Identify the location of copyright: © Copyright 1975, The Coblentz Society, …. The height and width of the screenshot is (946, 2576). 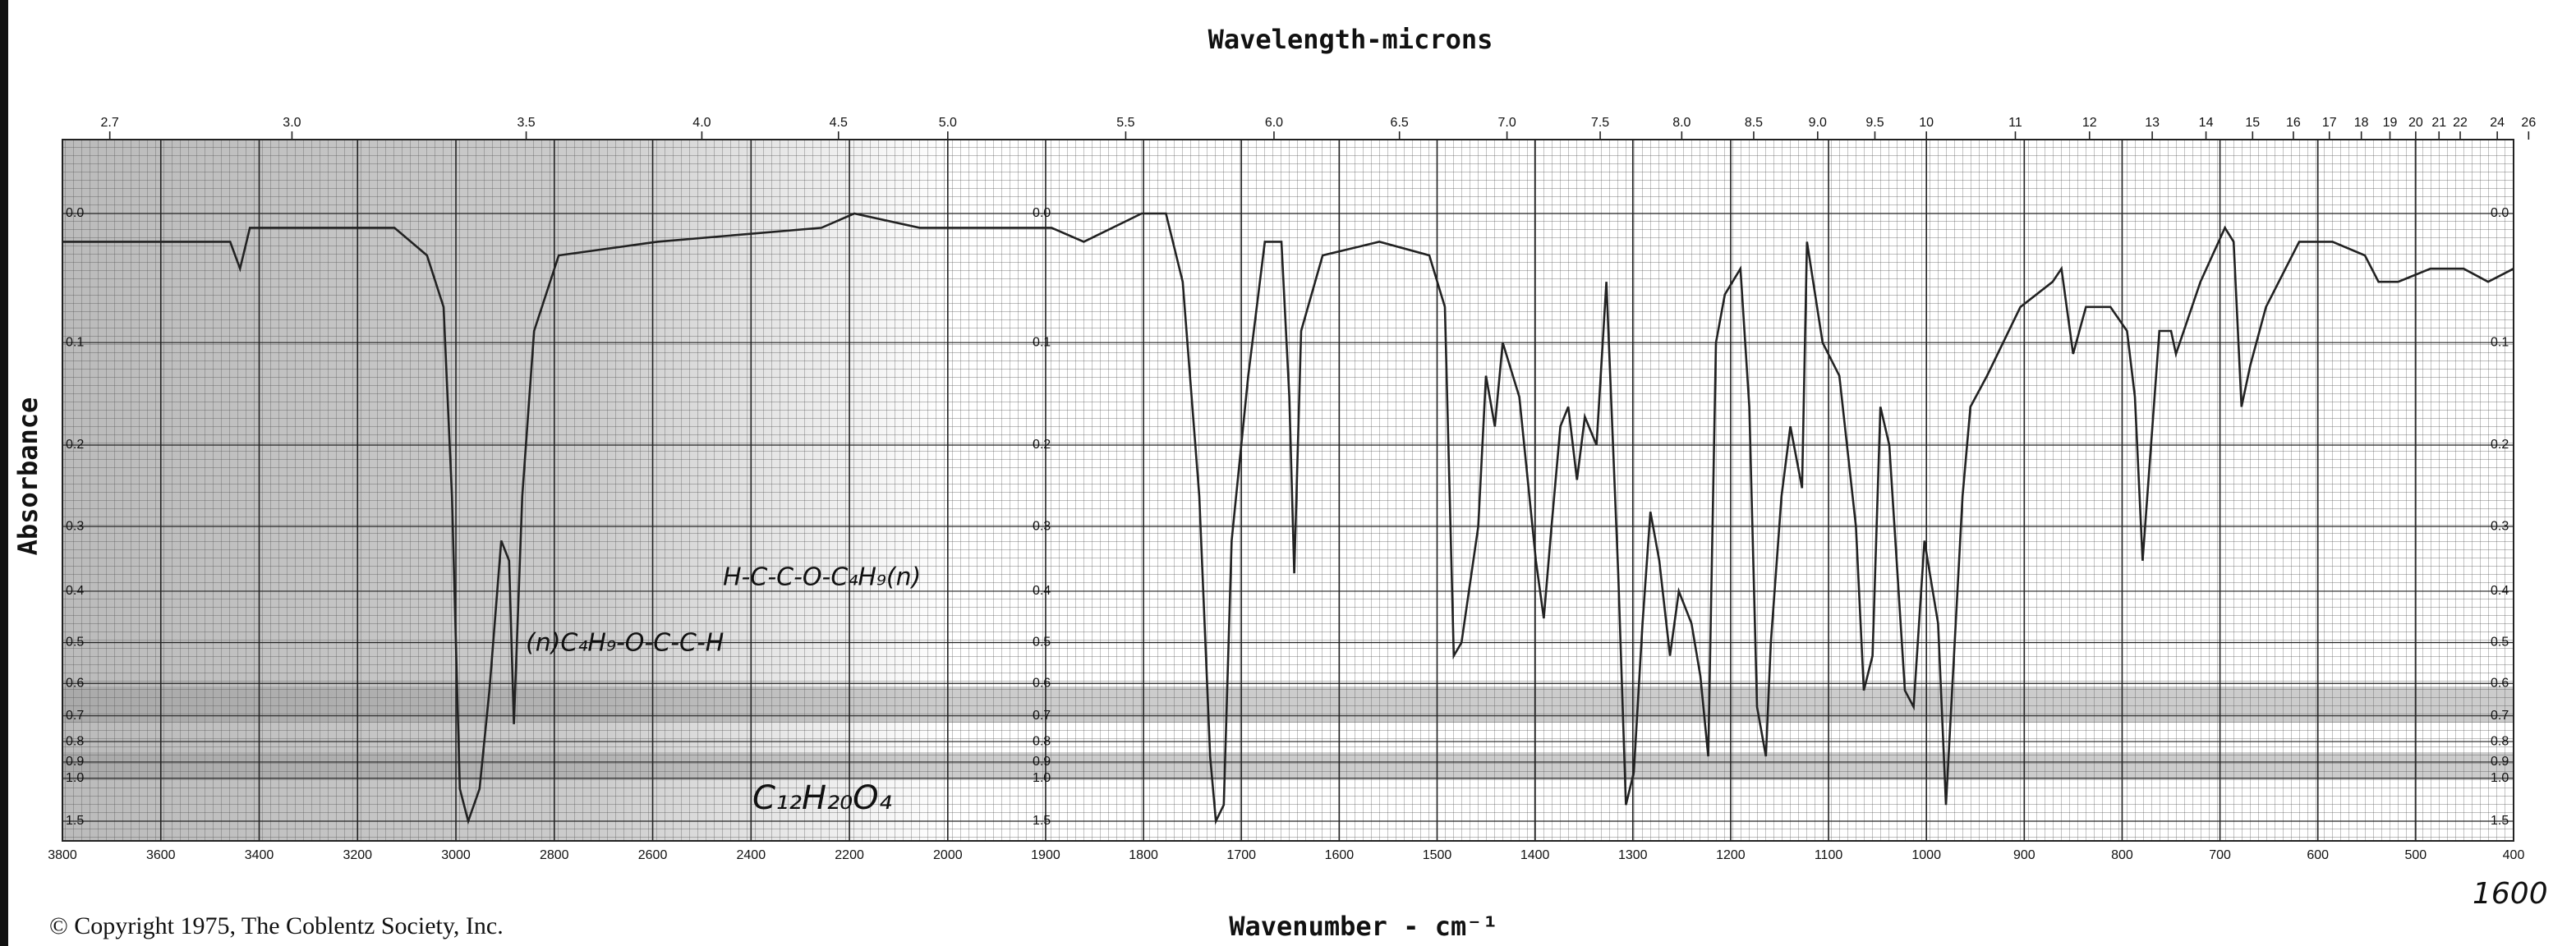
(276, 925).